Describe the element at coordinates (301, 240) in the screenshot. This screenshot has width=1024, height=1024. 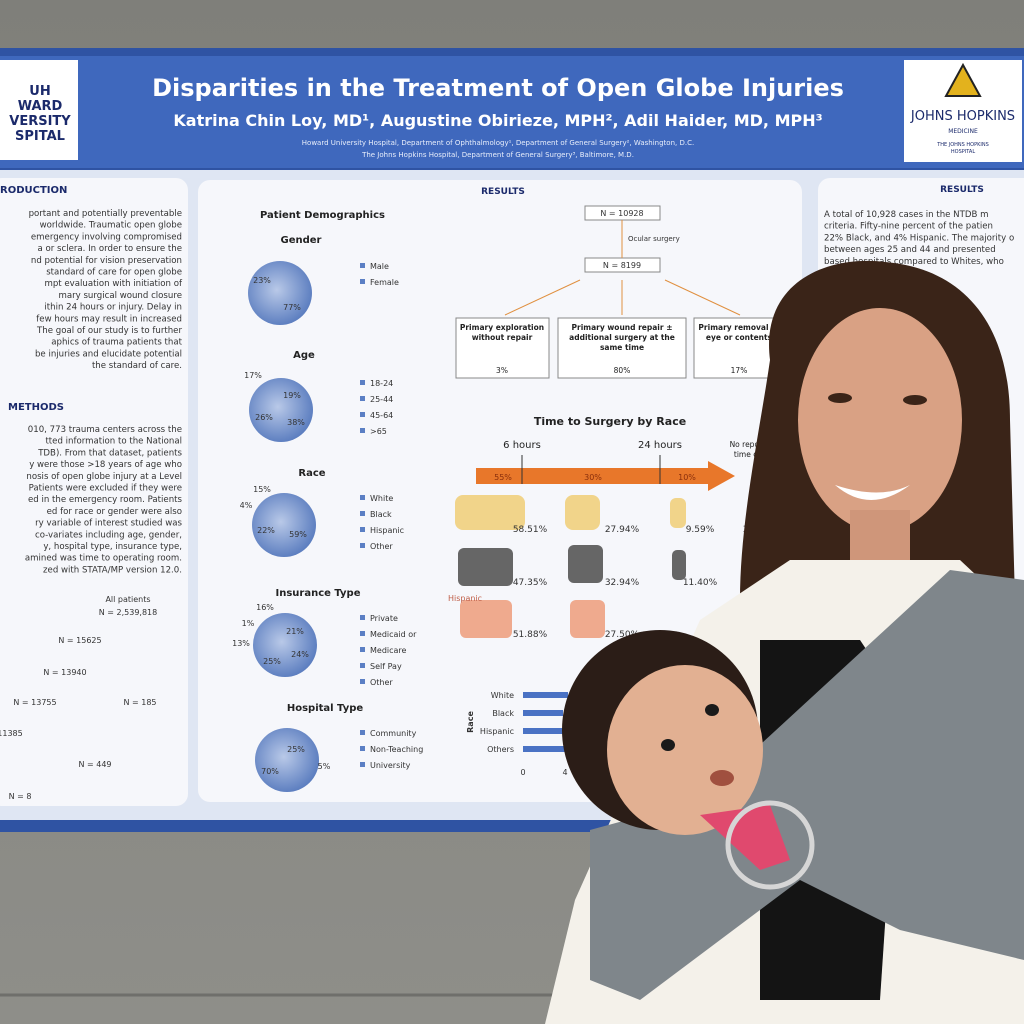
I see `pie-title: Gender` at that location.